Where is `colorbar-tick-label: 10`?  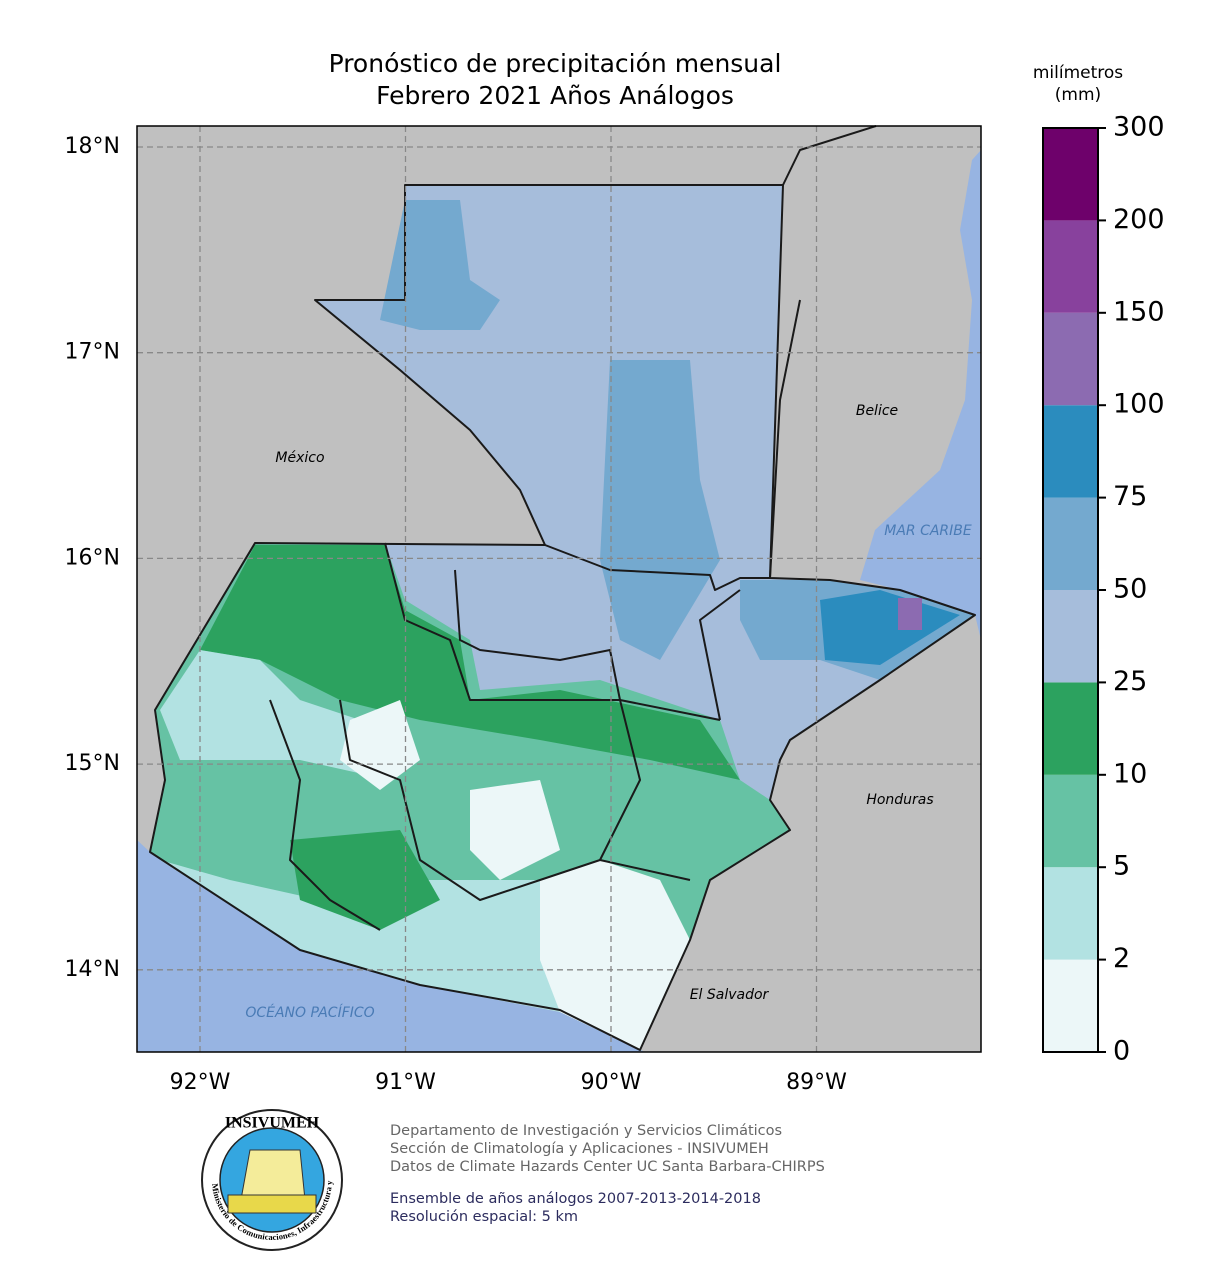
colorbar-tick-label: 10 is located at coordinates (1130, 773).